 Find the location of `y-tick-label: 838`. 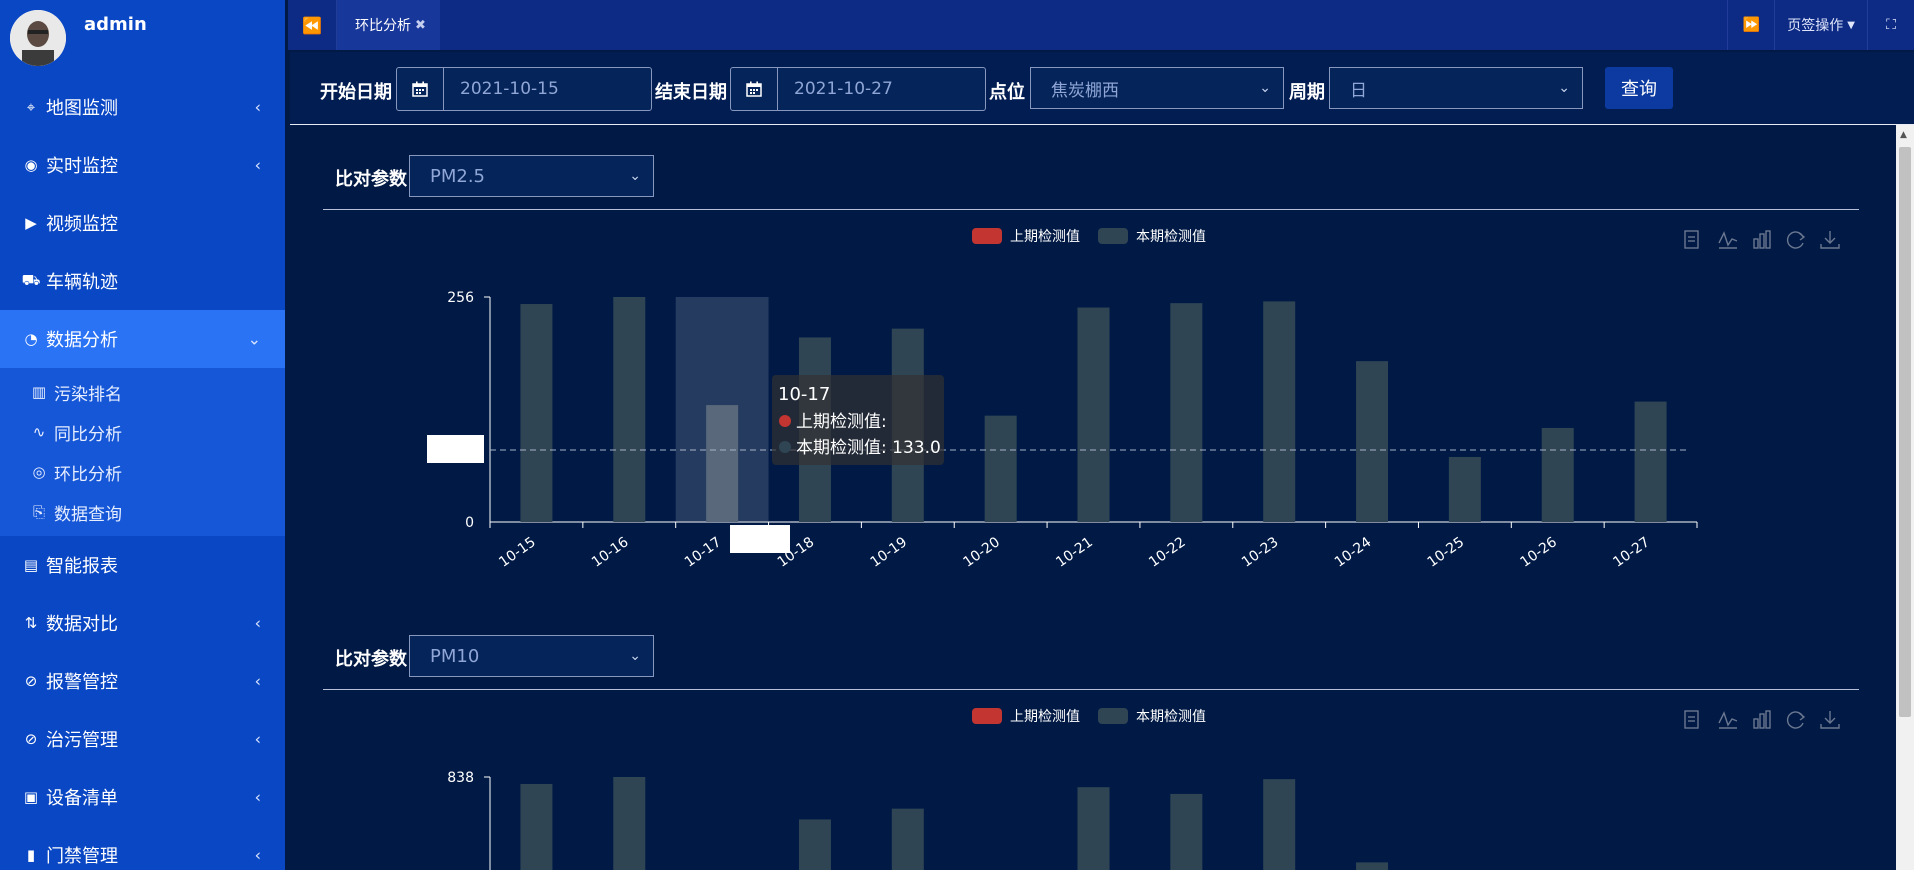

y-tick-label: 838 is located at coordinates (460, 778).